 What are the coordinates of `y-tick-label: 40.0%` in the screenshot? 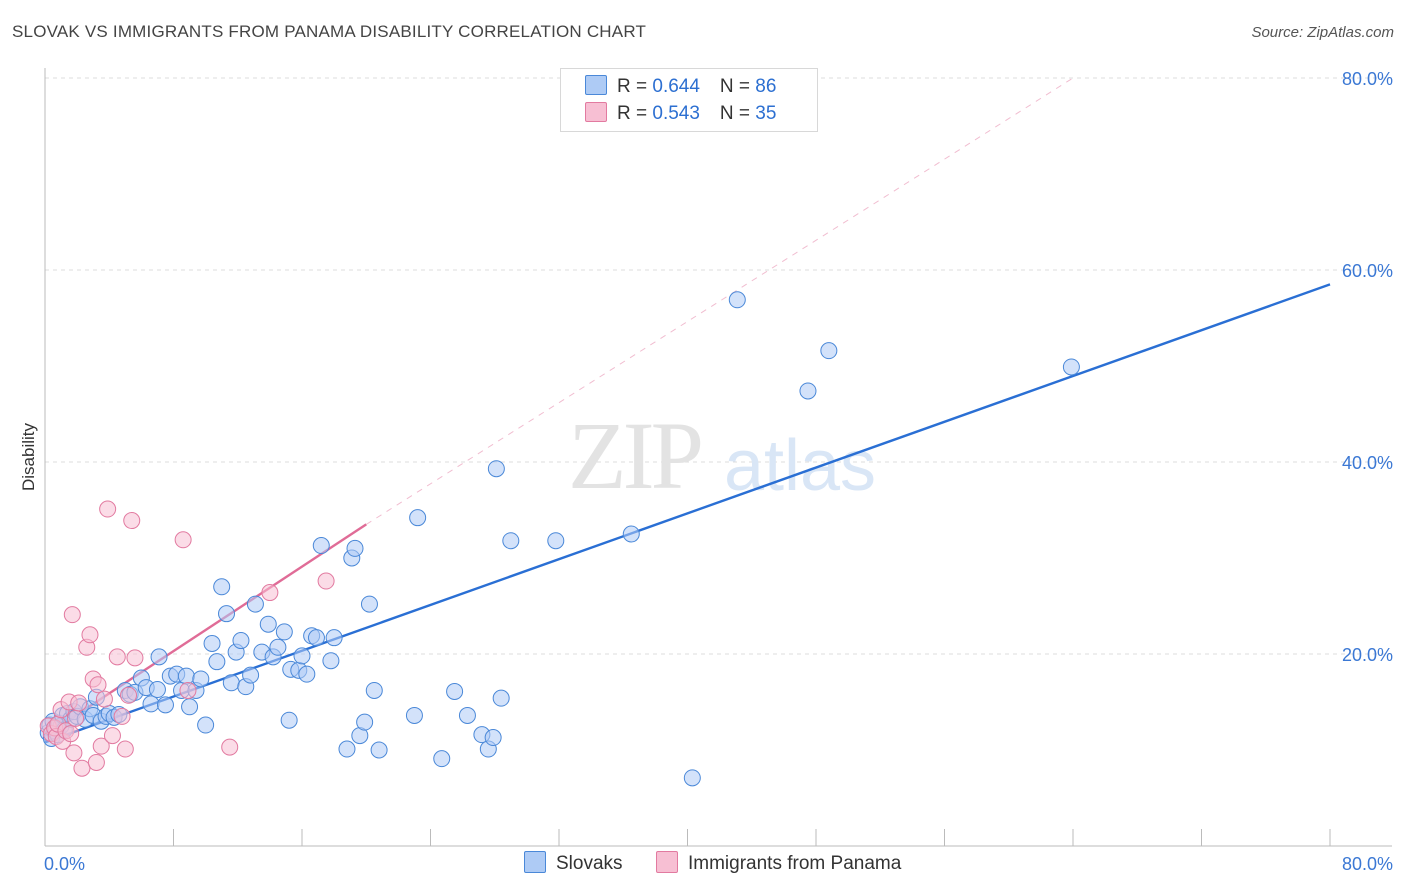 It's located at (1367, 463).